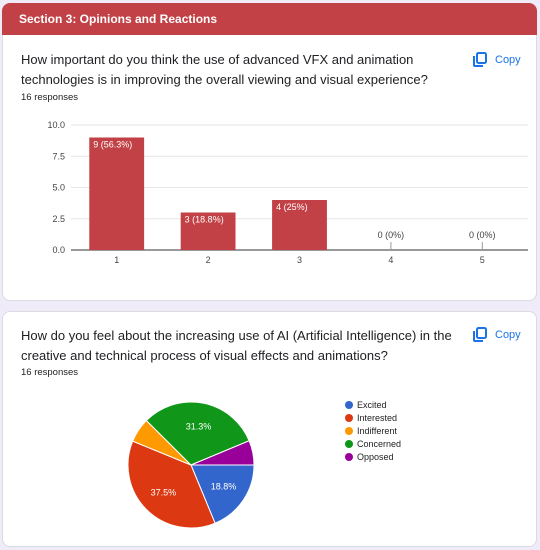 This screenshot has height=550, width=540. Describe the element at coordinates (372, 405) in the screenshot. I see `legend-item: Excited` at that location.